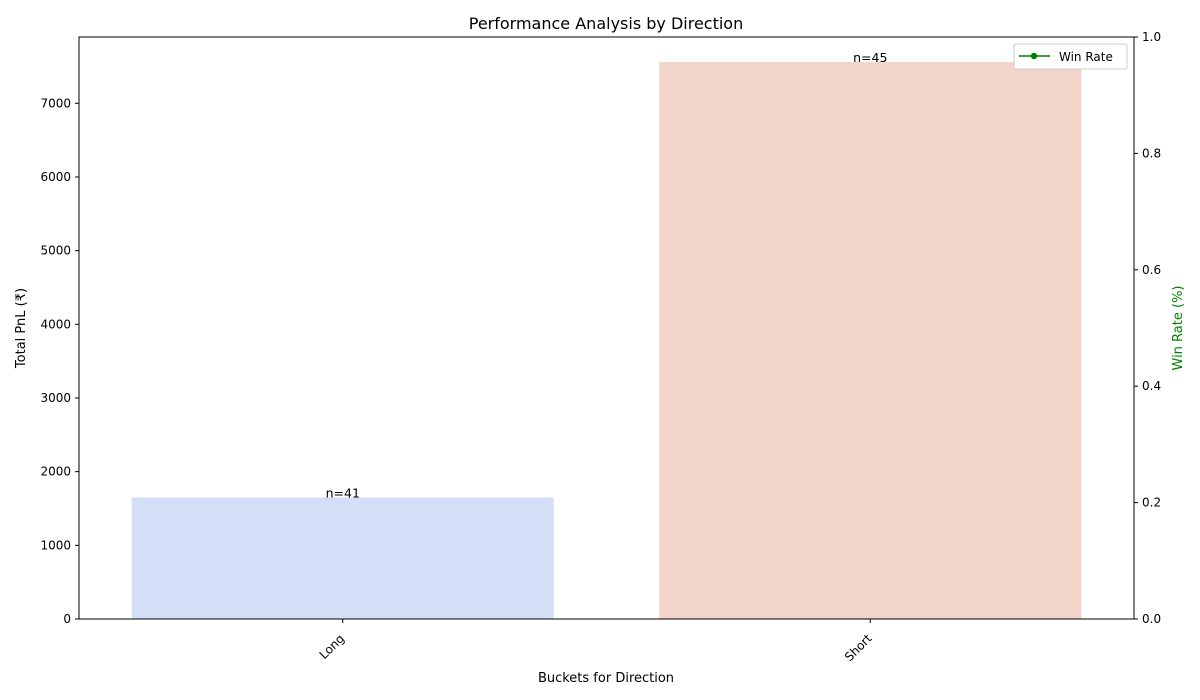 The image size is (1200, 700). I want to click on y2-tick-label: 0.8, so click(1151, 153).